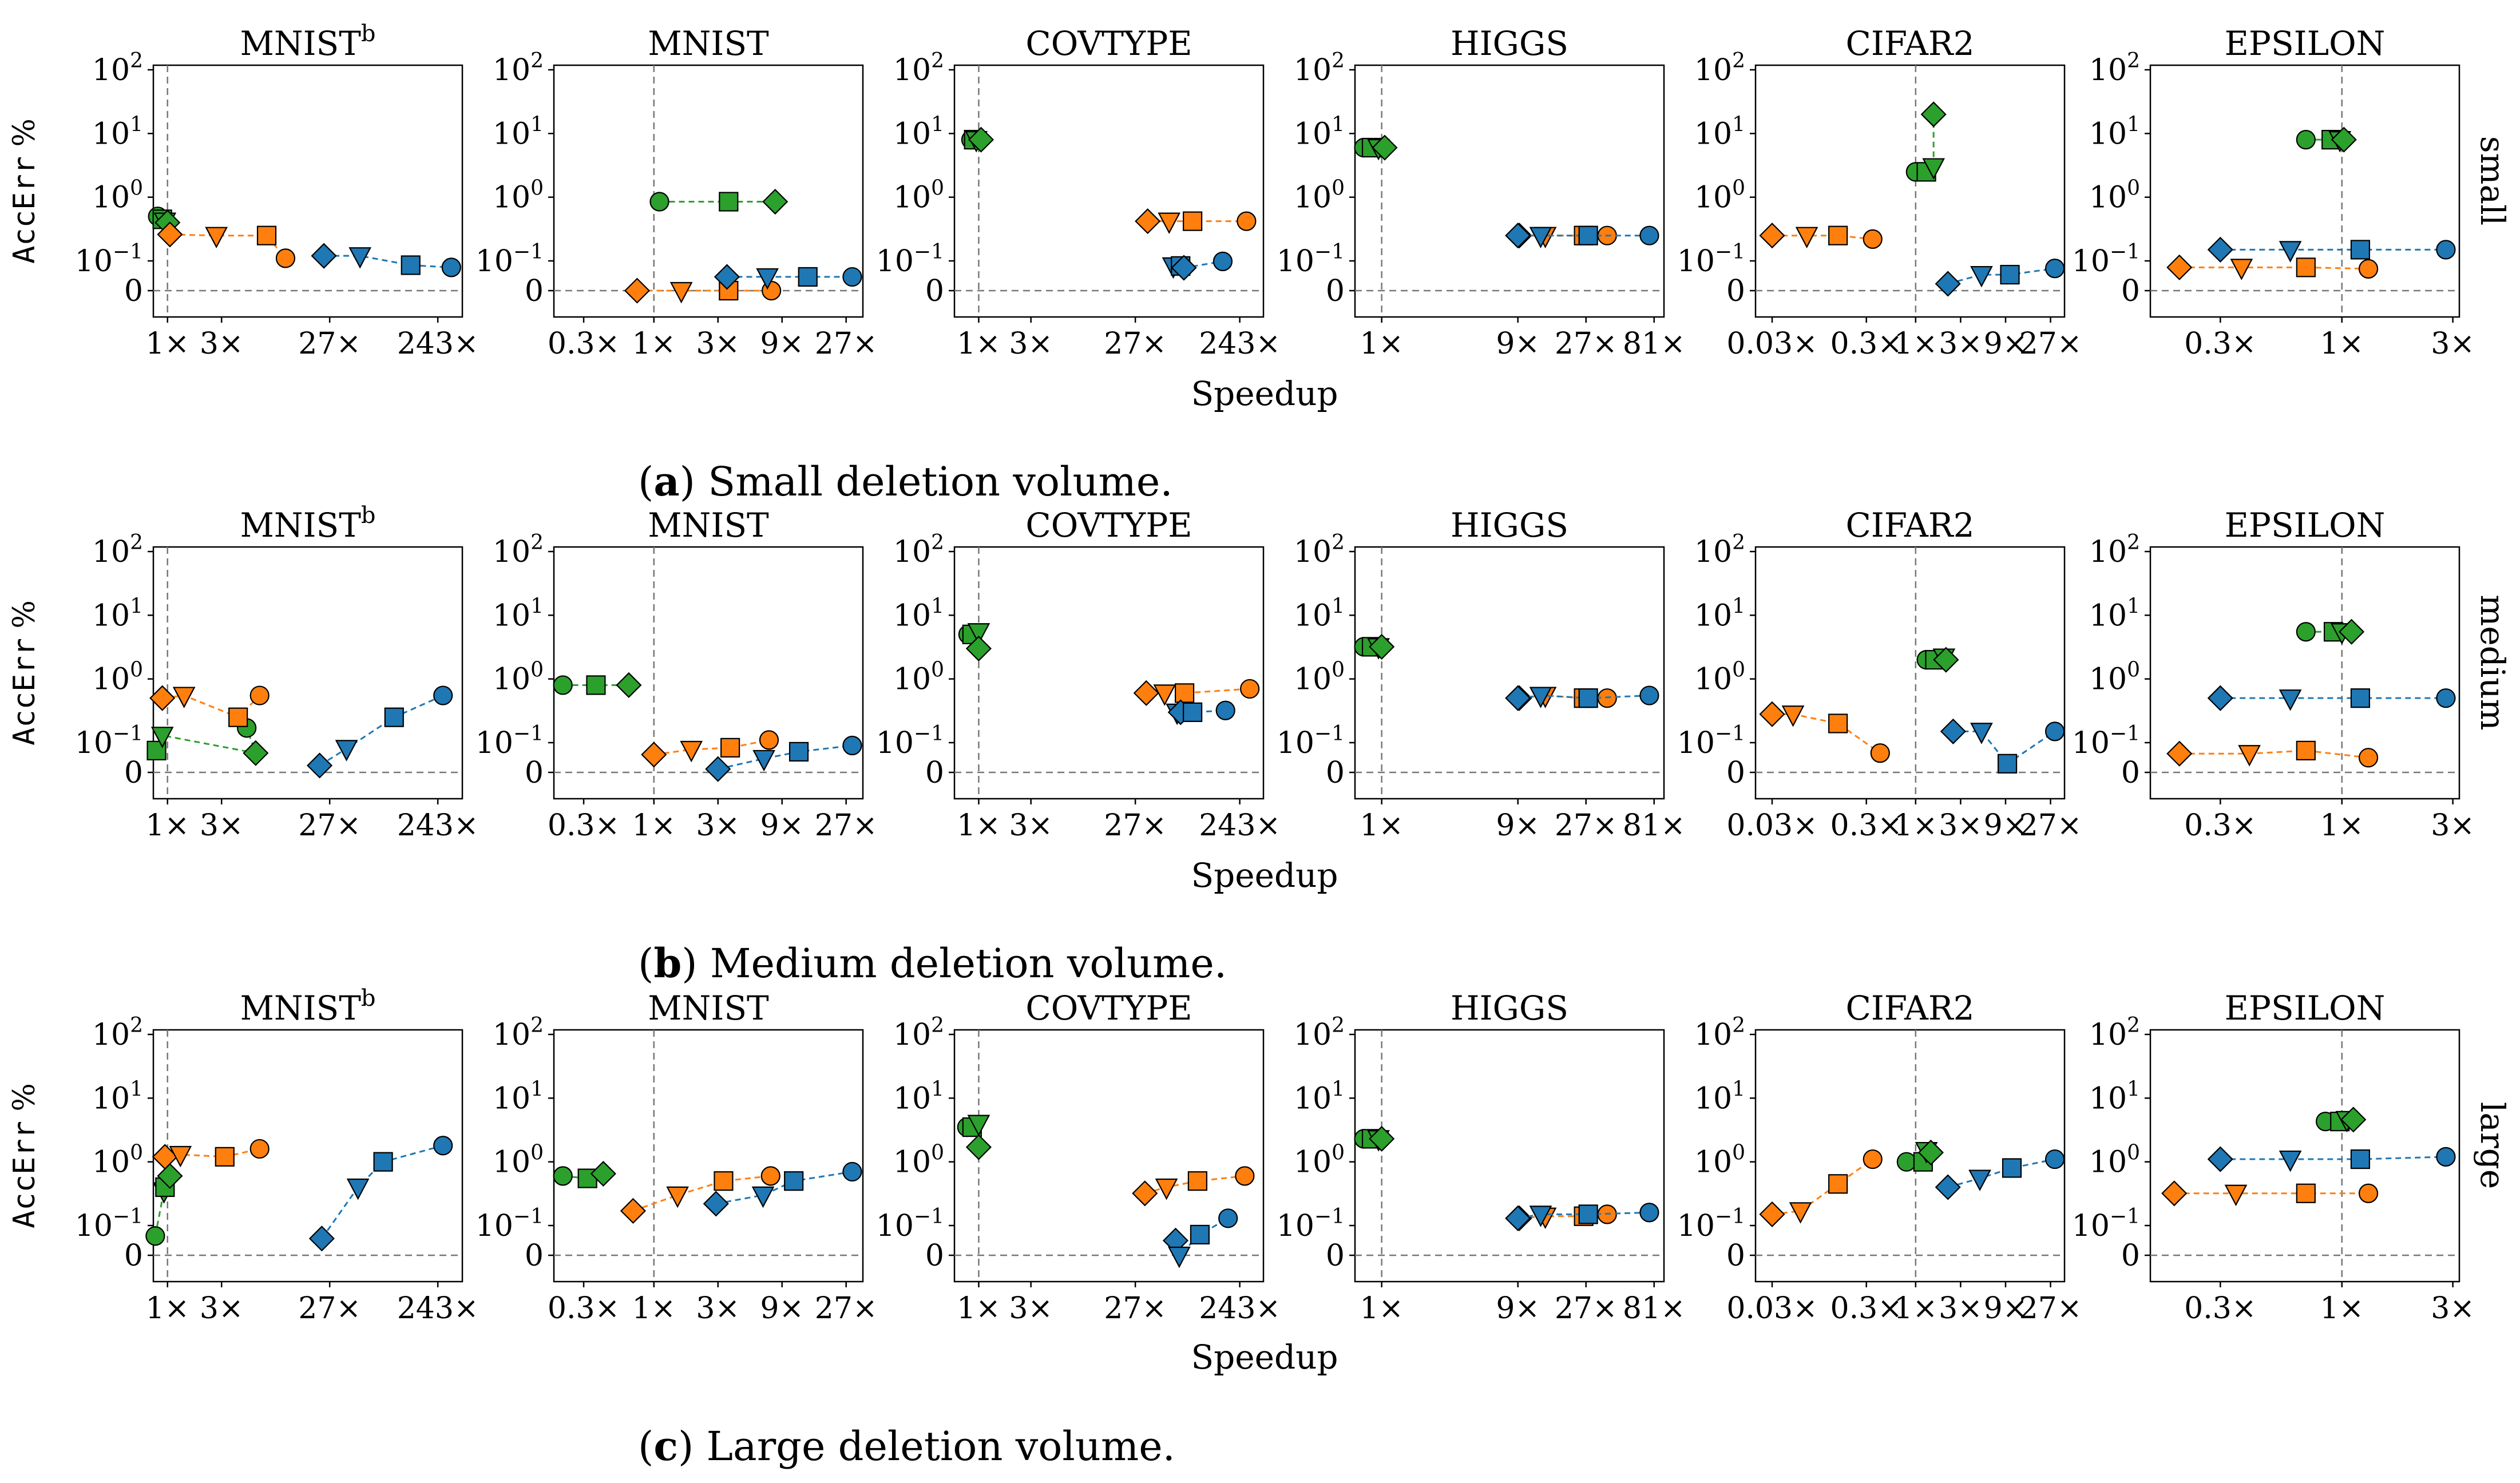 The width and height of the screenshot is (2520, 1483). I want to click on panel-title: MNISTb, so click(307, 523).